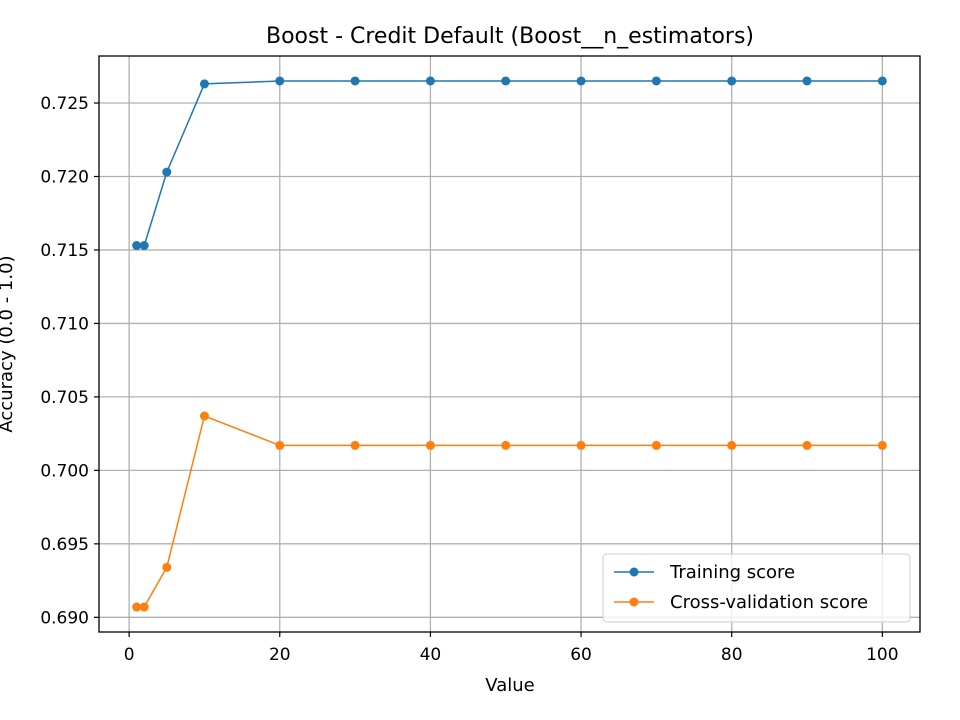 The height and width of the screenshot is (720, 960). Describe the element at coordinates (431, 655) in the screenshot. I see `x-tick-label: 40` at that location.